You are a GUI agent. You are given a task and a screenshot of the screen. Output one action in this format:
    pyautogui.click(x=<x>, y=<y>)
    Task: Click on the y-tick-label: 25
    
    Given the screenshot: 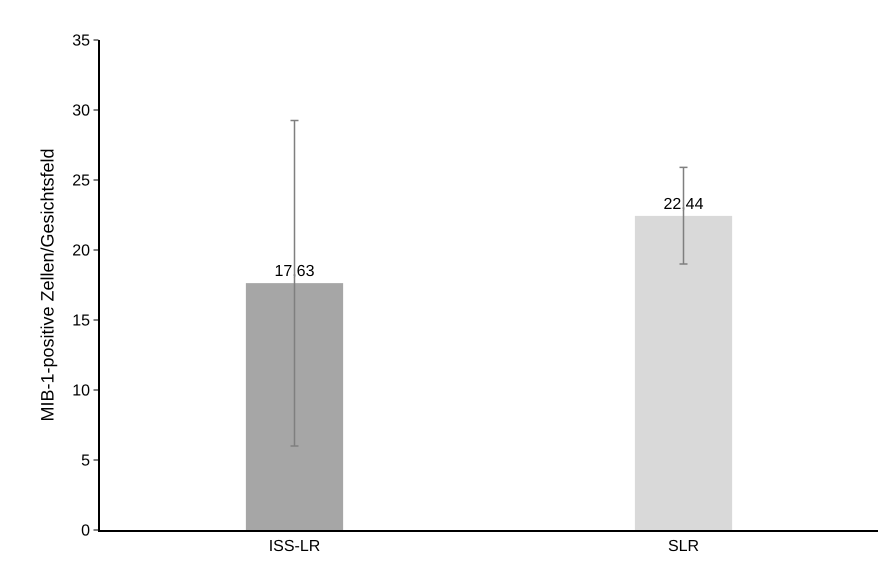 What is the action you would take?
    pyautogui.click(x=81, y=181)
    